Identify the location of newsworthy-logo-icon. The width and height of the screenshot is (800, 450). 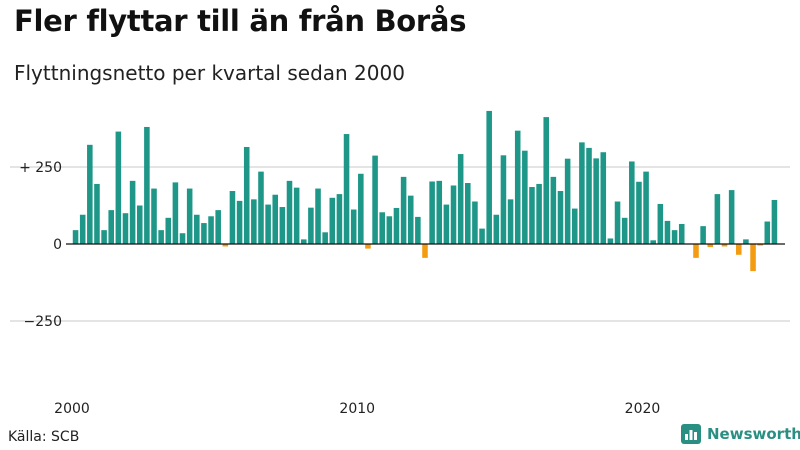
(691, 434).